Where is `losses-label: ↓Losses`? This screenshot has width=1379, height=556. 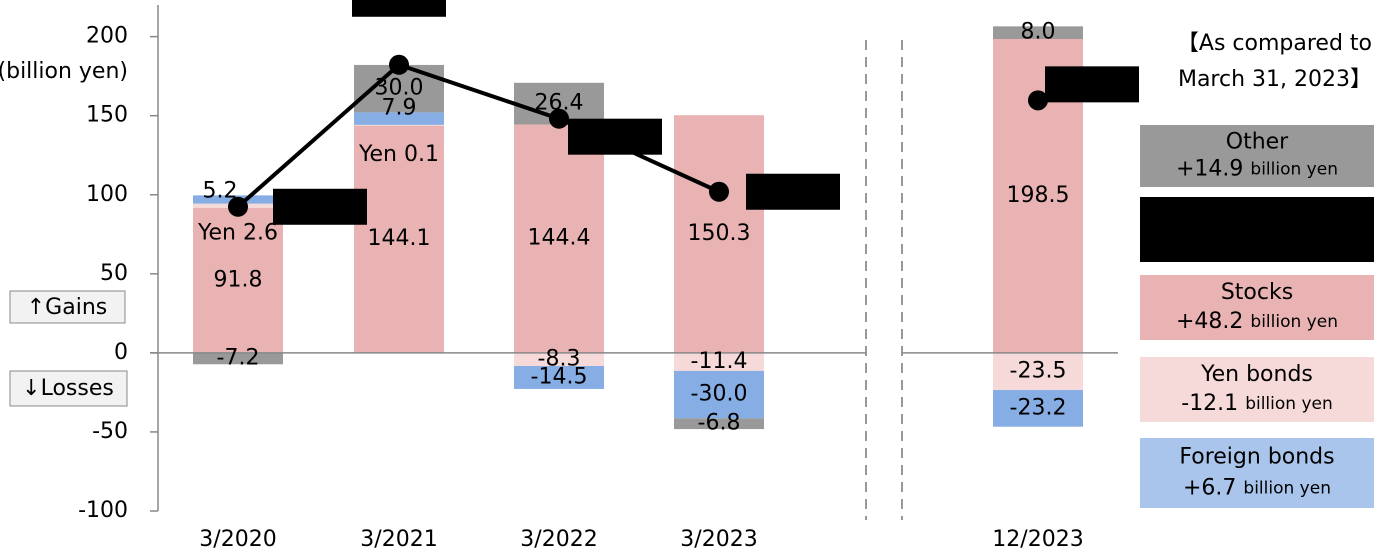
losses-label: ↓Losses is located at coordinates (68, 388).